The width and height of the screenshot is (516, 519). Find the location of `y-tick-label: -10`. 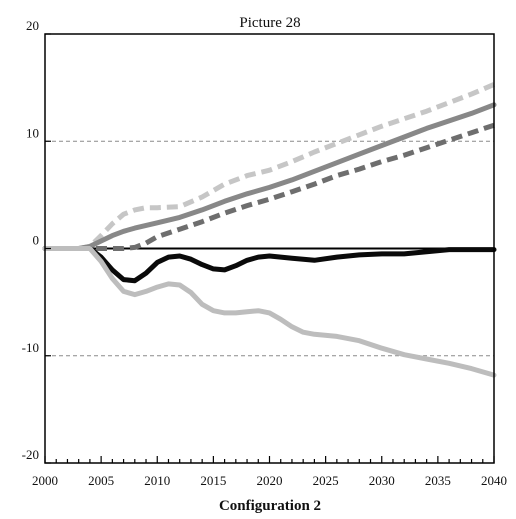

y-tick-label: -10 is located at coordinates (30, 347).